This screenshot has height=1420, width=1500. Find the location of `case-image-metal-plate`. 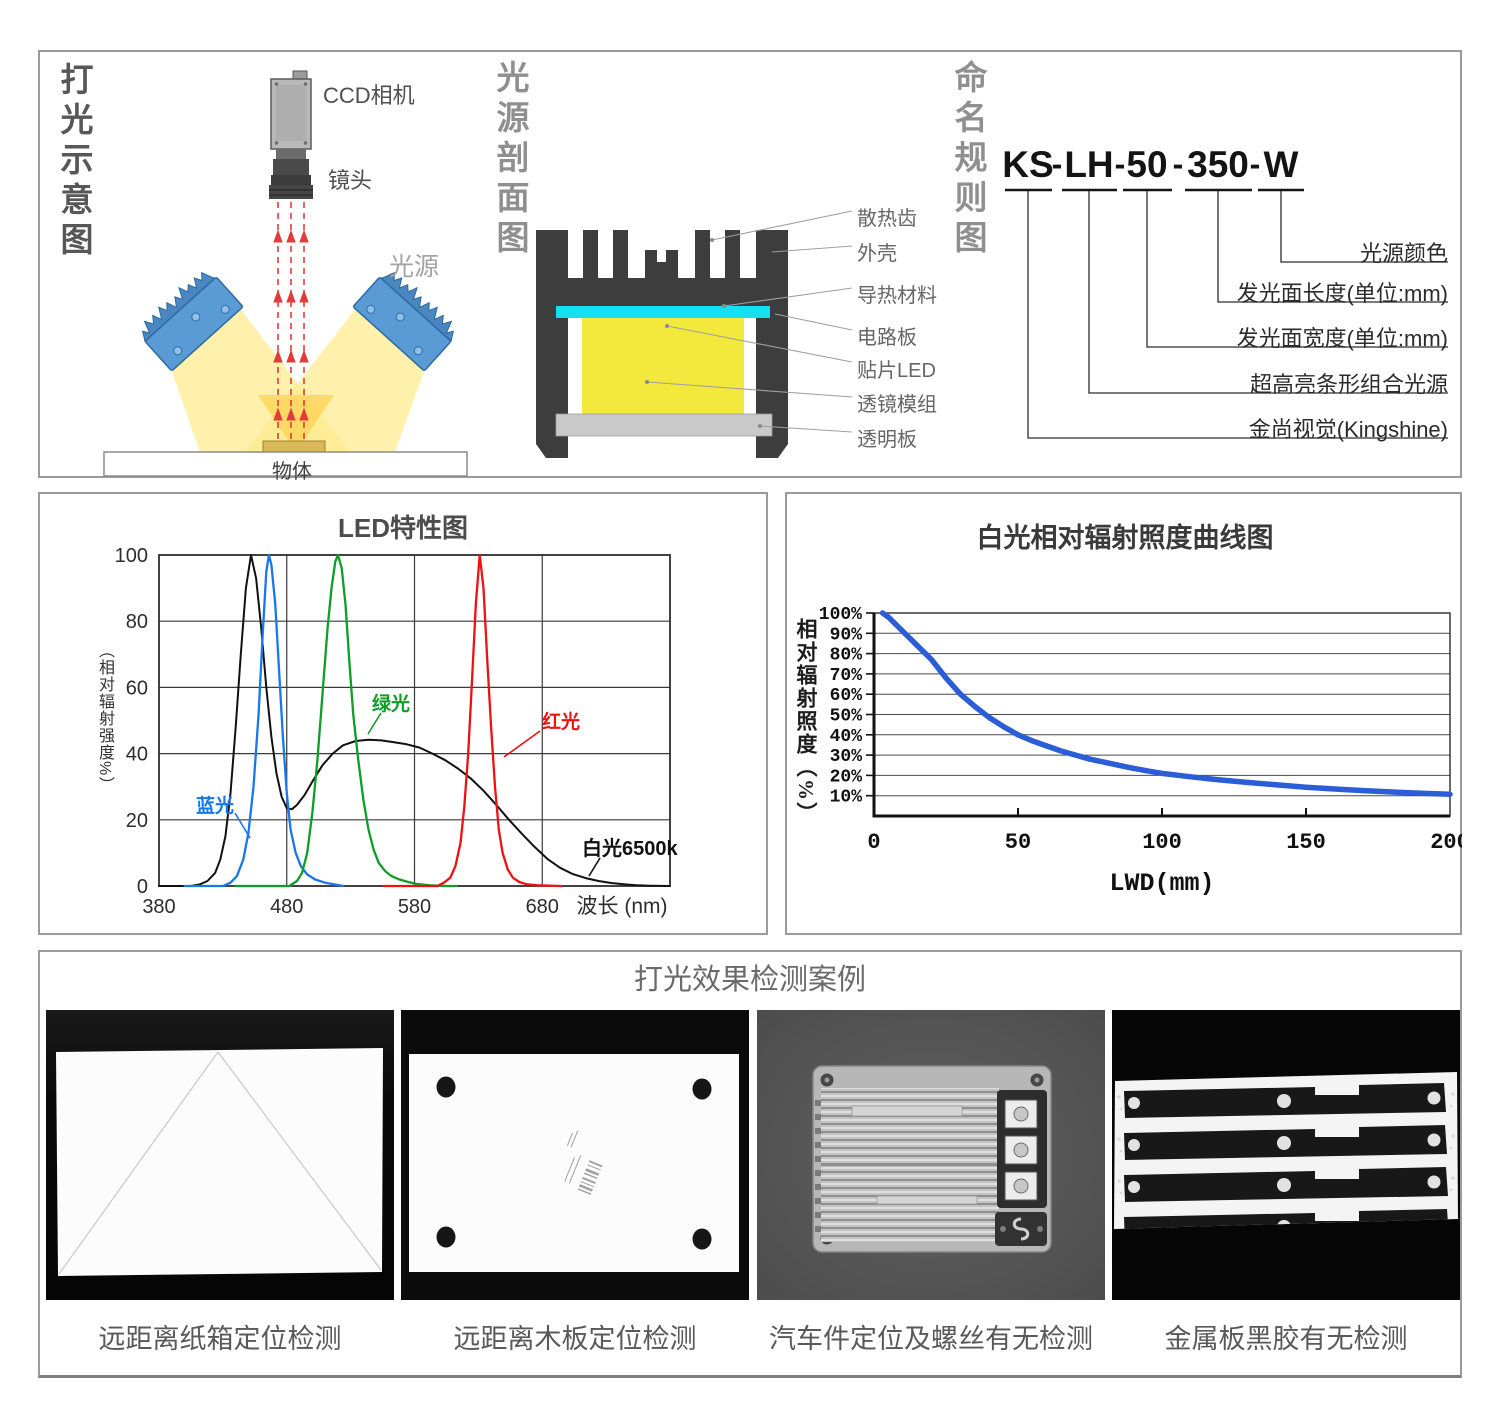

case-image-metal-plate is located at coordinates (1286, 1155).